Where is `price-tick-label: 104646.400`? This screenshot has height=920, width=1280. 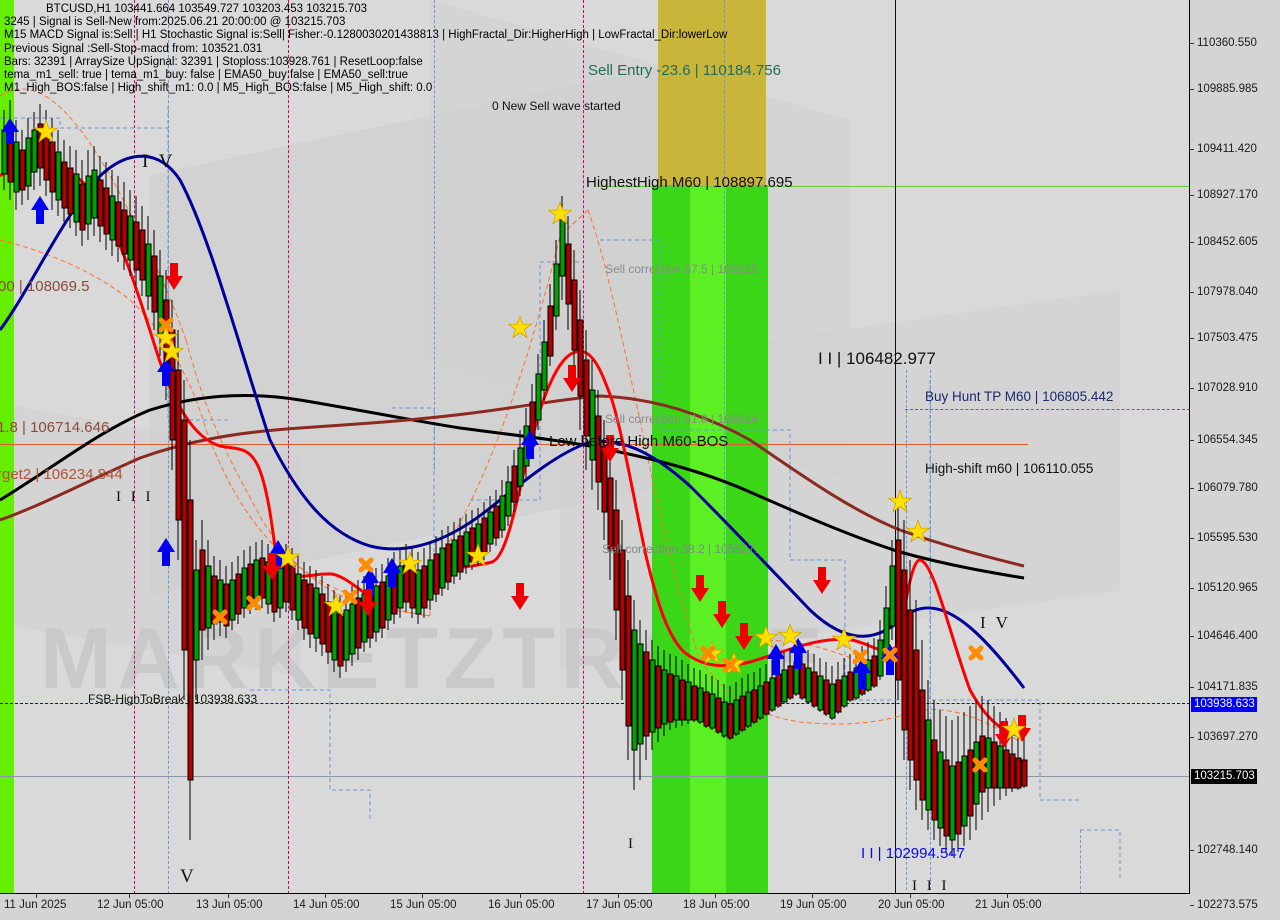 price-tick-label: 104646.400 is located at coordinates (1227, 636).